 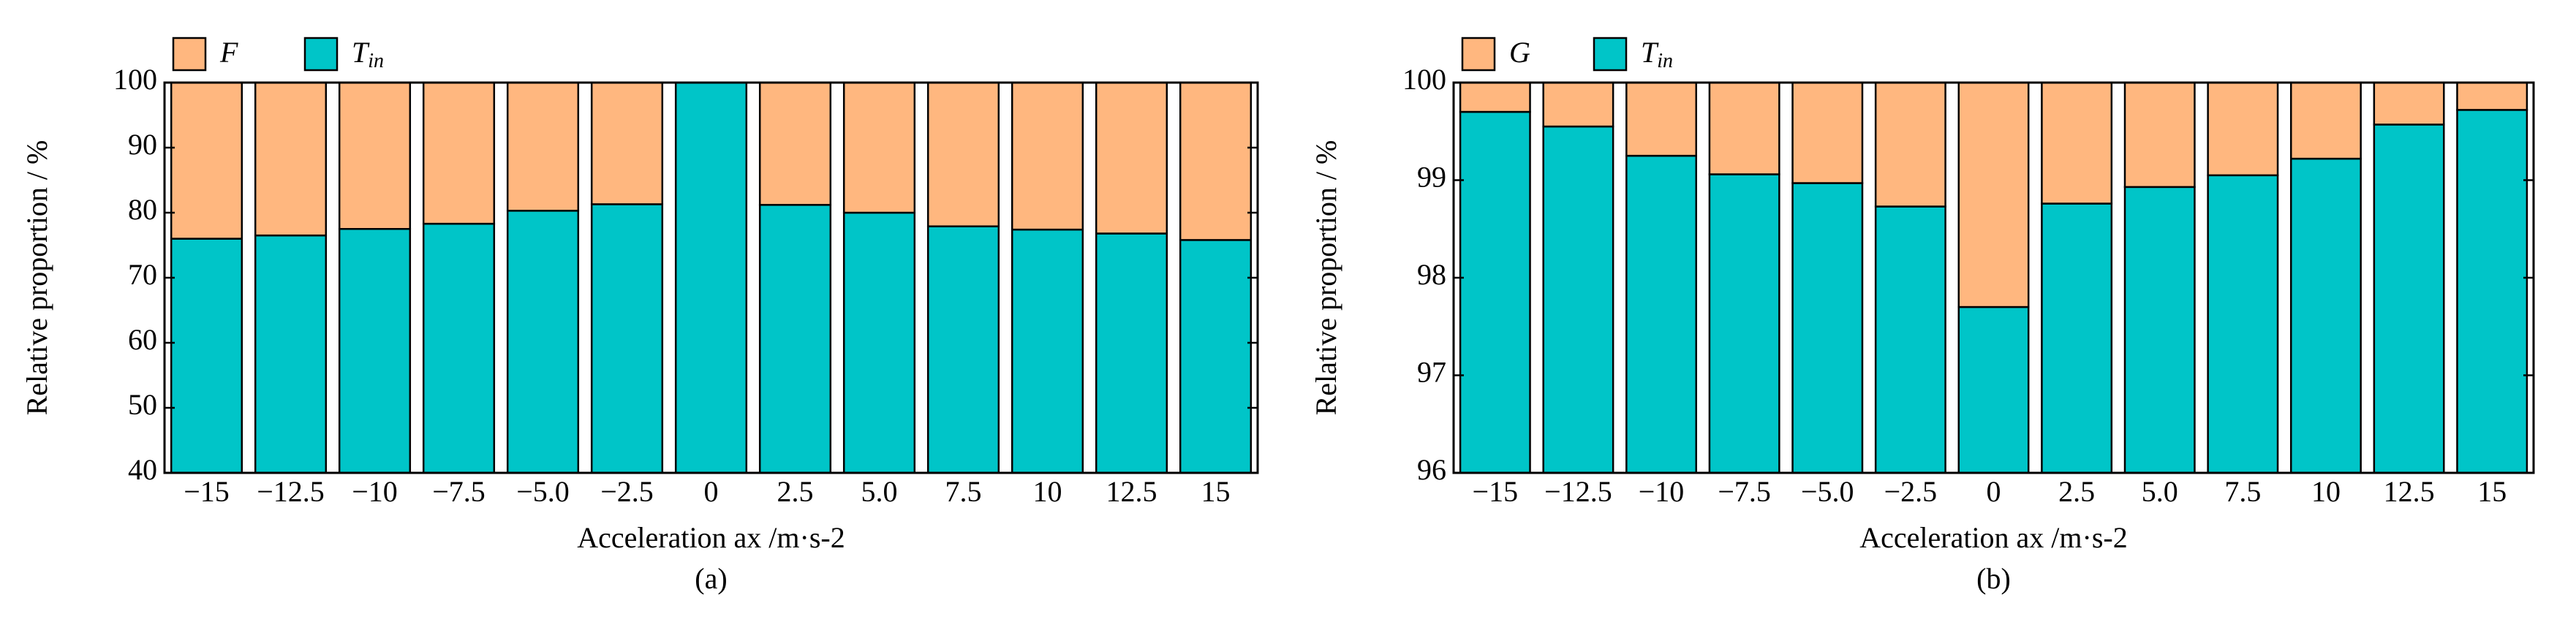 What do you see at coordinates (142, 274) in the screenshot?
I see `y-tick-label: 70` at bounding box center [142, 274].